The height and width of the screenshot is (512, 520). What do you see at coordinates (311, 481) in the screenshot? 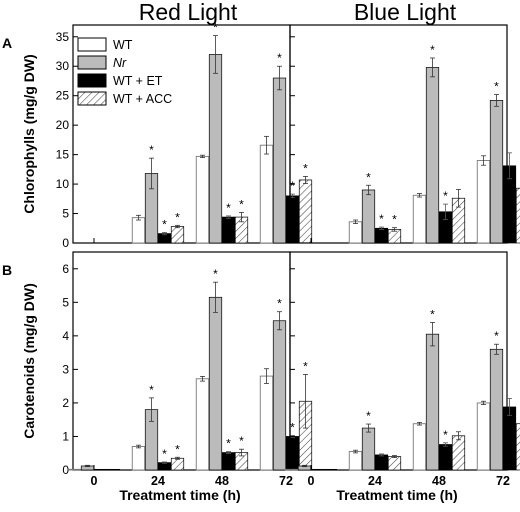
I see `xtick-label-b-blue-light: 0` at bounding box center [311, 481].